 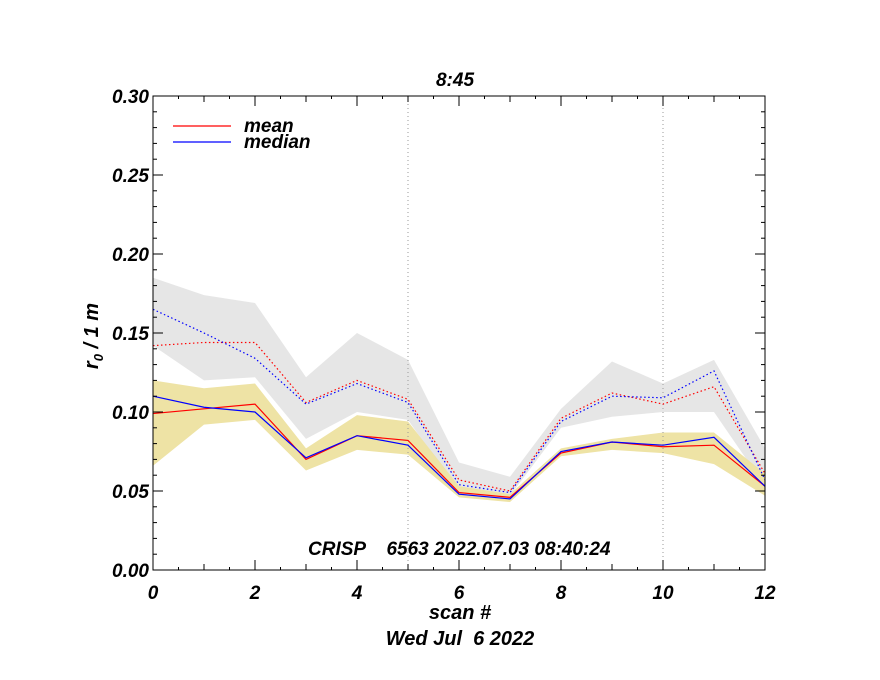 What do you see at coordinates (269, 126) in the screenshot?
I see `legend-label-mean: mean` at bounding box center [269, 126].